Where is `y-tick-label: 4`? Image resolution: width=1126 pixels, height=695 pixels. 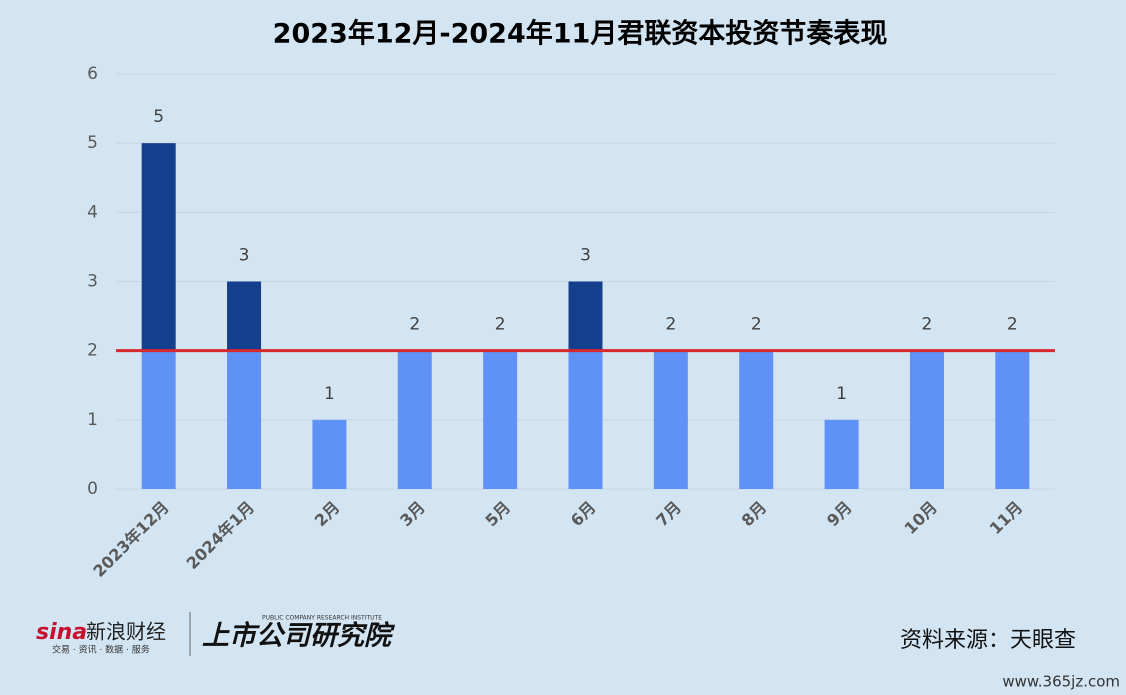 y-tick-label: 4 is located at coordinates (92, 212).